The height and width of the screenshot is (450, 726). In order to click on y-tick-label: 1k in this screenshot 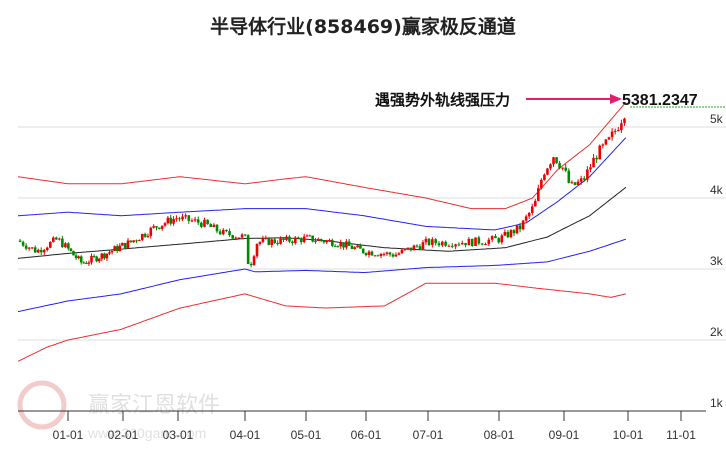, I will do `click(717, 403)`.